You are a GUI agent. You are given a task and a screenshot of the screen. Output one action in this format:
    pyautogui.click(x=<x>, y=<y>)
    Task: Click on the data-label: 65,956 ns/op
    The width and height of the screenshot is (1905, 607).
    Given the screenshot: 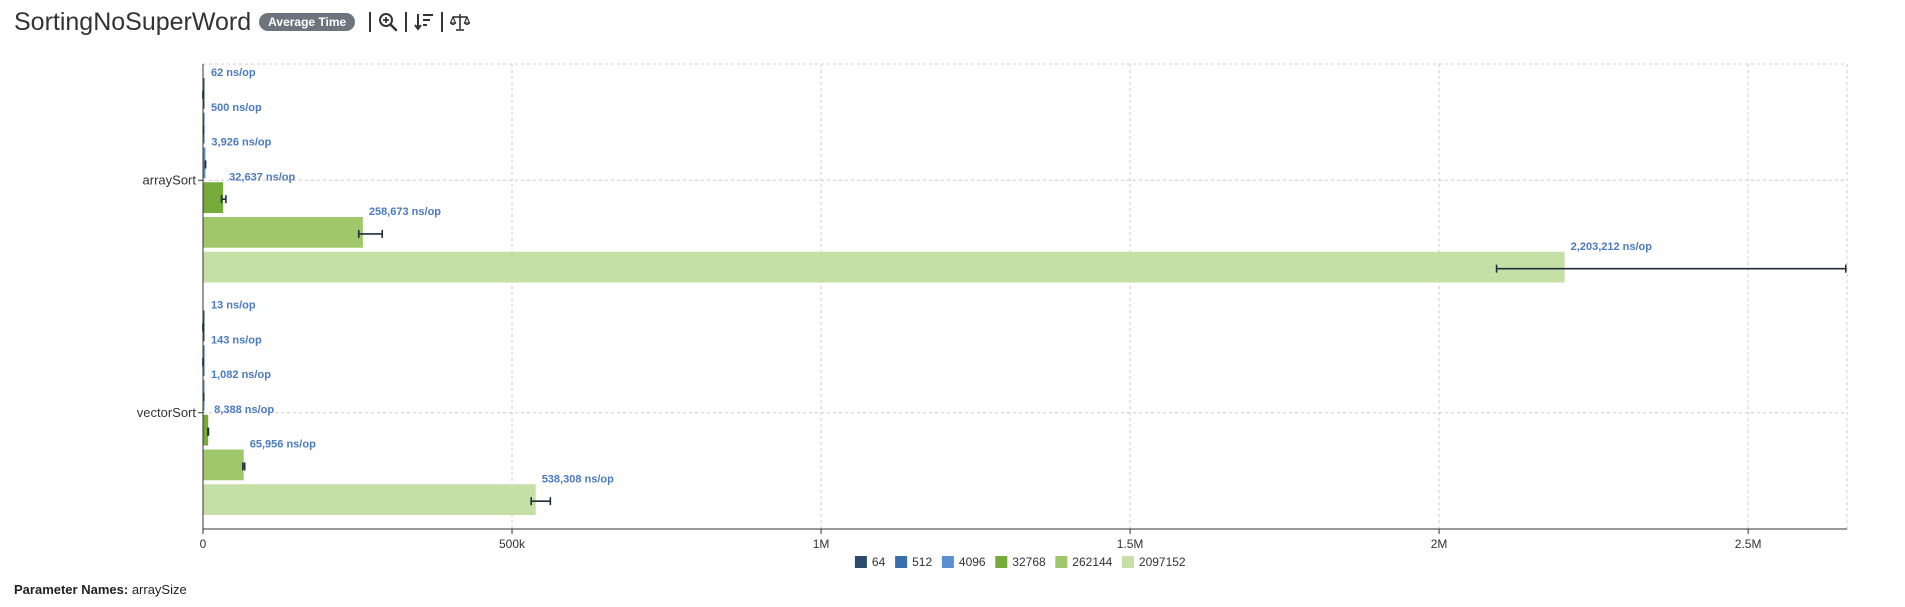 What is the action you would take?
    pyautogui.click(x=283, y=445)
    